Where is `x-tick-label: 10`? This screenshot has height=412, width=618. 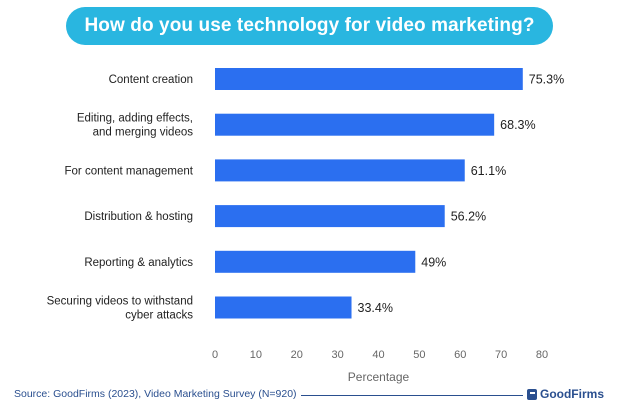 x-tick-label: 10 is located at coordinates (256, 355).